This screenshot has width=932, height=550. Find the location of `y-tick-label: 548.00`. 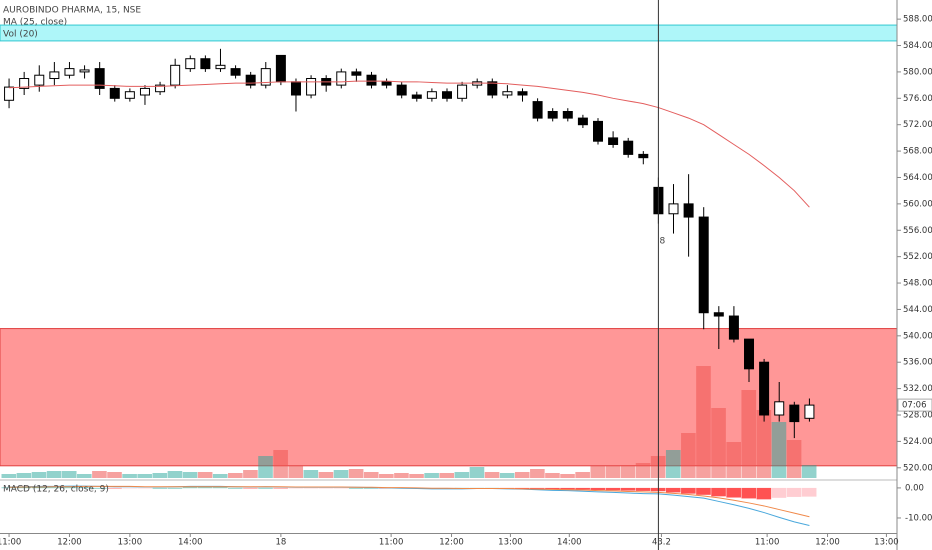

y-tick-label: 548.00 is located at coordinates (917, 284).